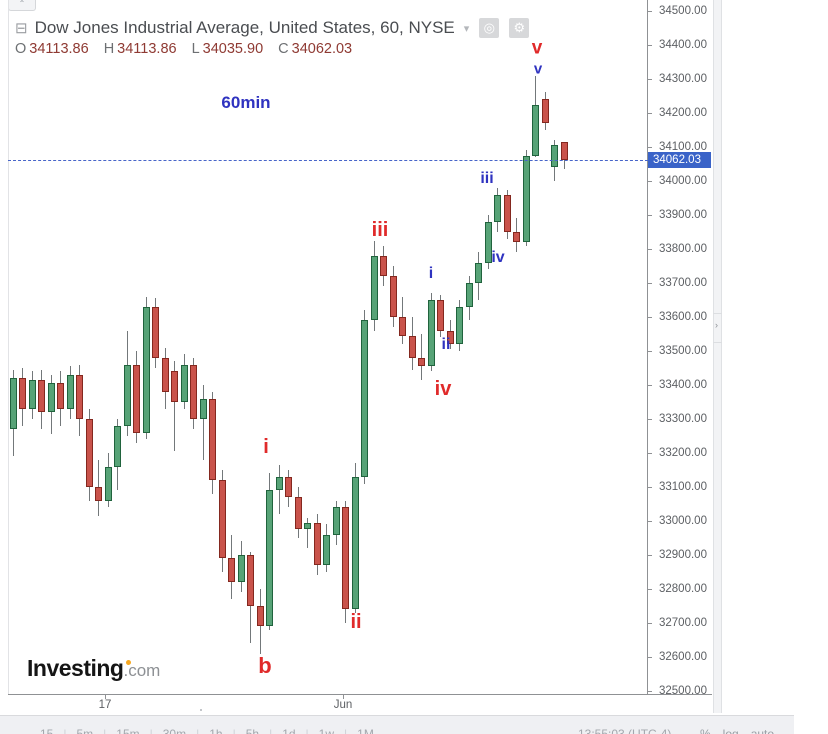 This screenshot has width=828, height=734. What do you see at coordinates (538, 69) in the screenshot?
I see `elliott-wave-label-blue-v: v` at bounding box center [538, 69].